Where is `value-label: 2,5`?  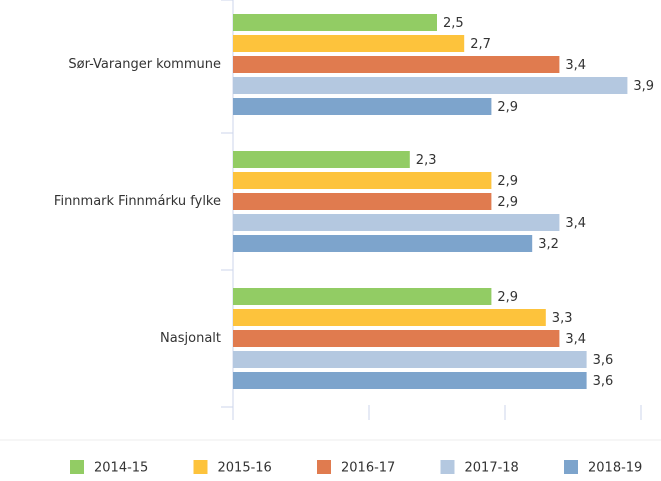
value-label: 2,5 is located at coordinates (453, 23).